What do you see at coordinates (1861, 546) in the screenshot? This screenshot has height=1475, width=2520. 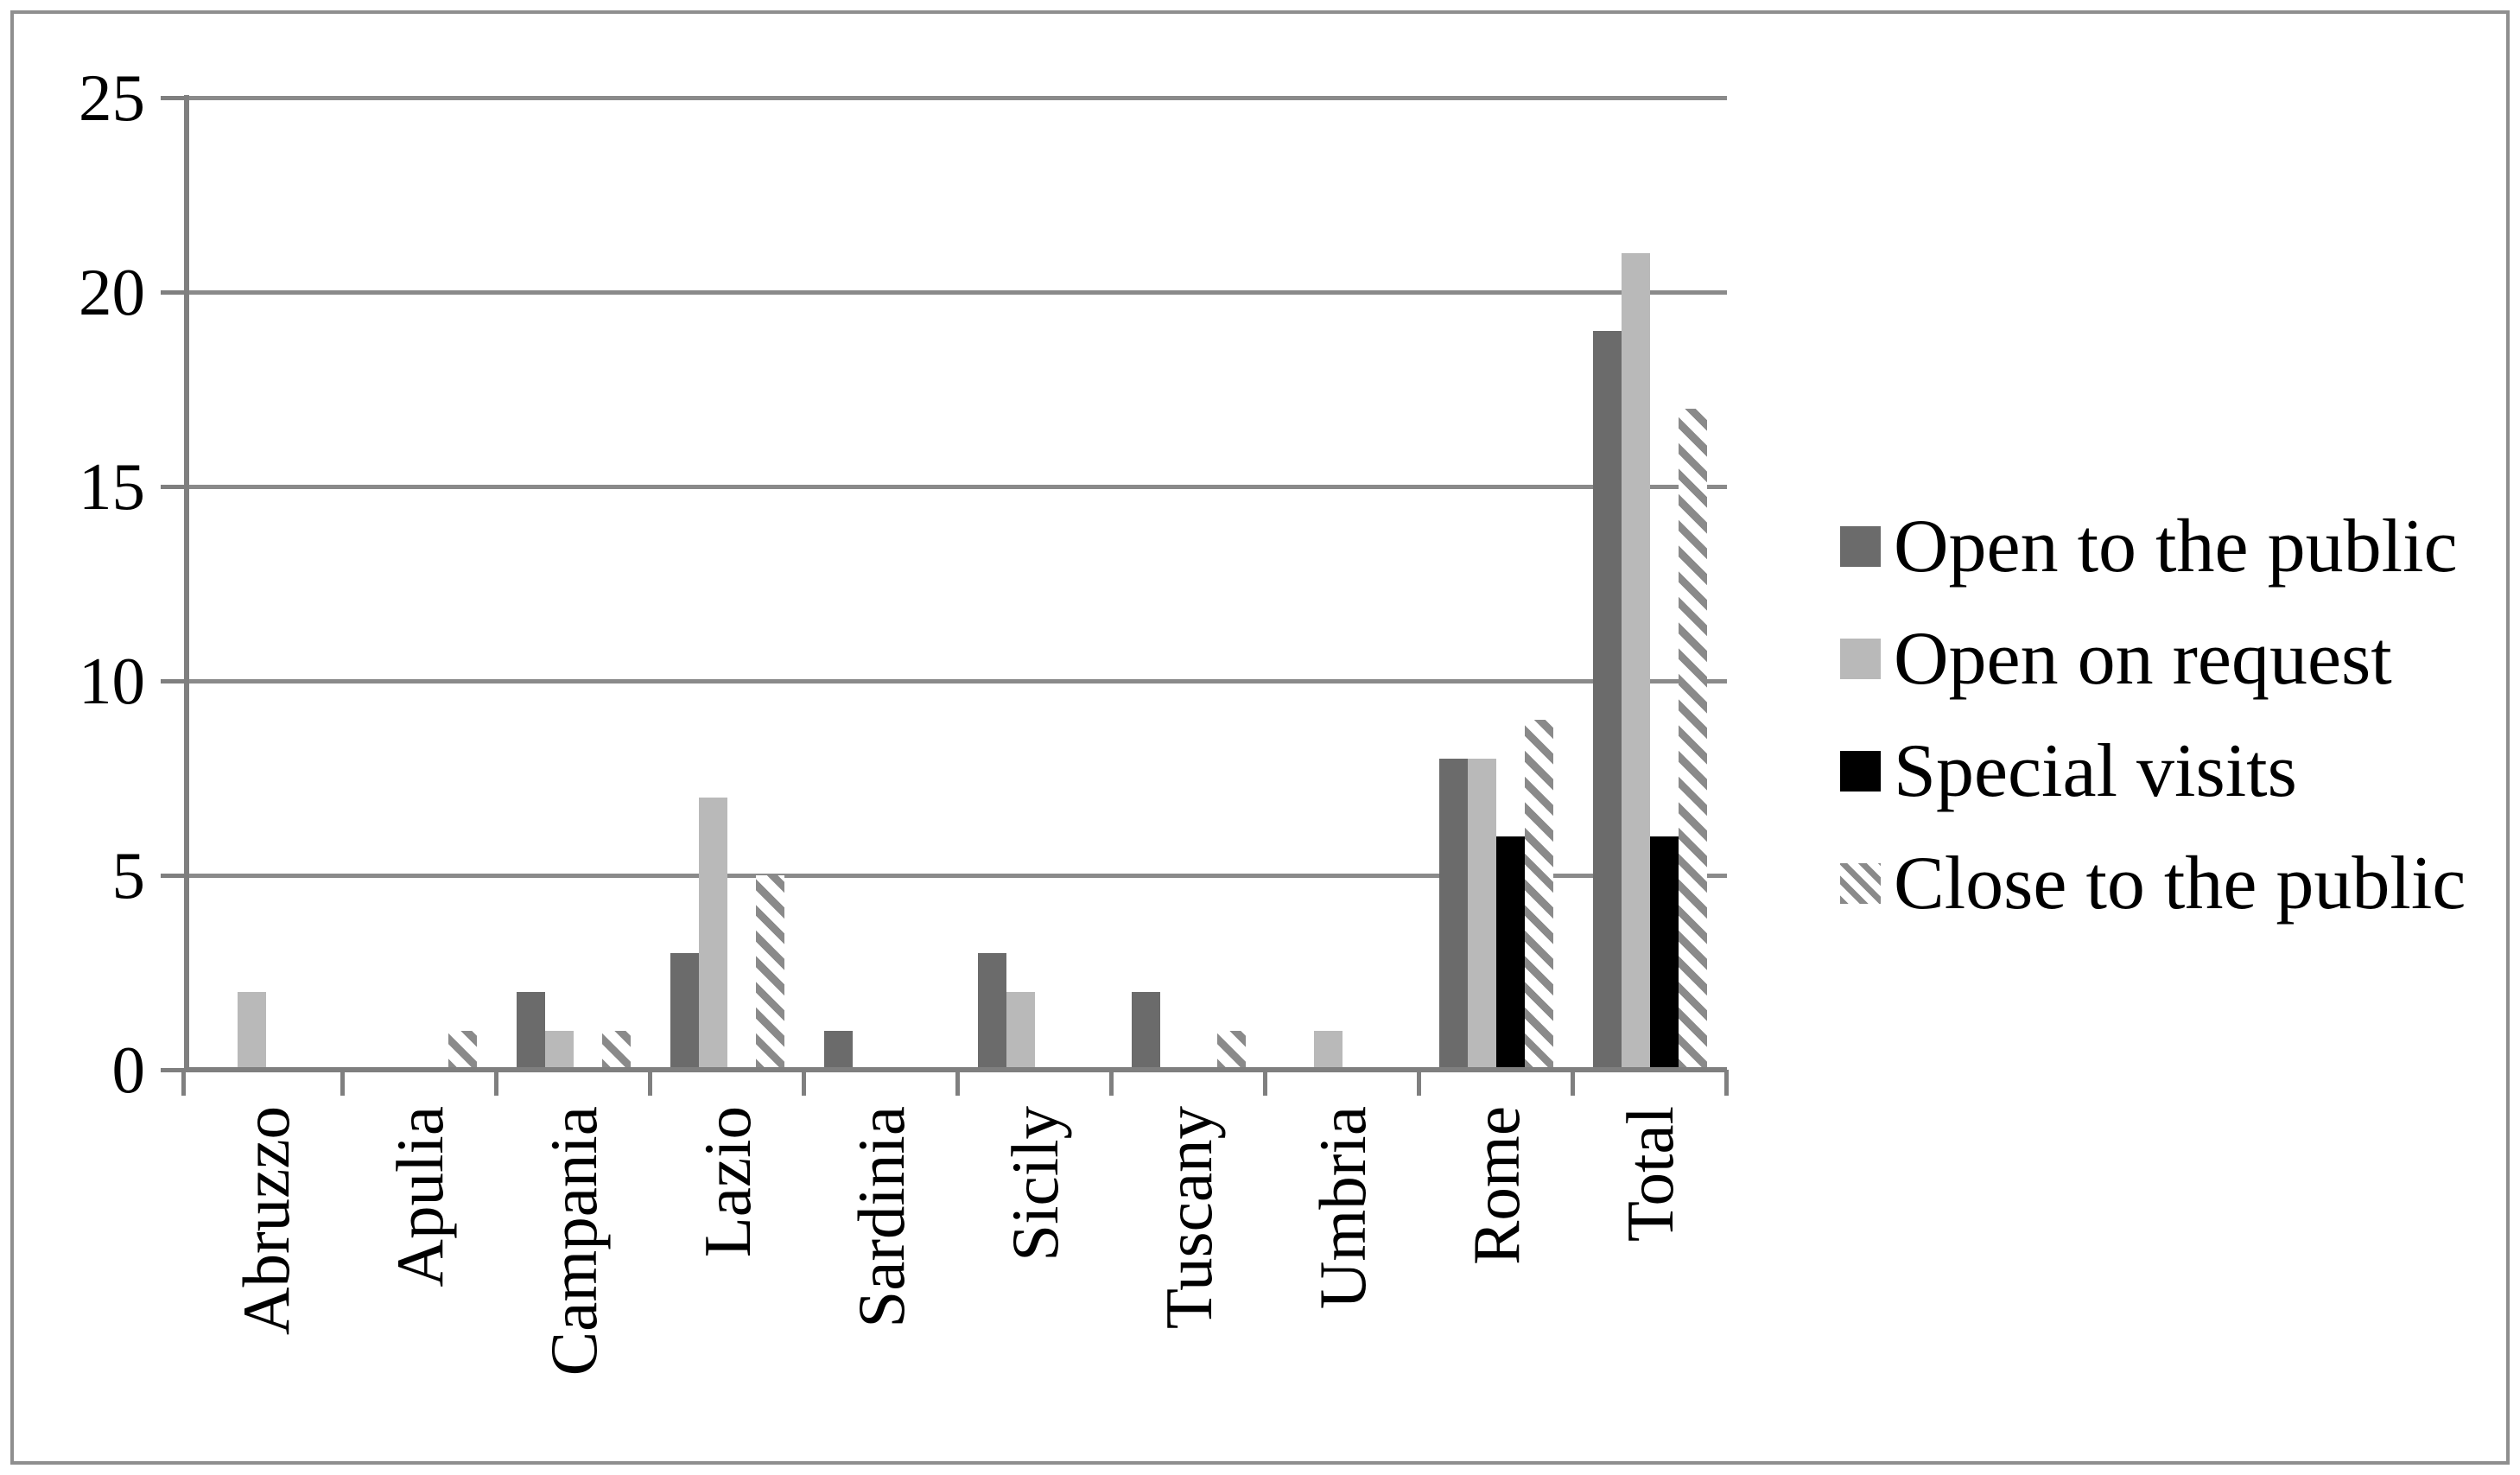 I see `legend-swatch-open-to-the-public` at bounding box center [1861, 546].